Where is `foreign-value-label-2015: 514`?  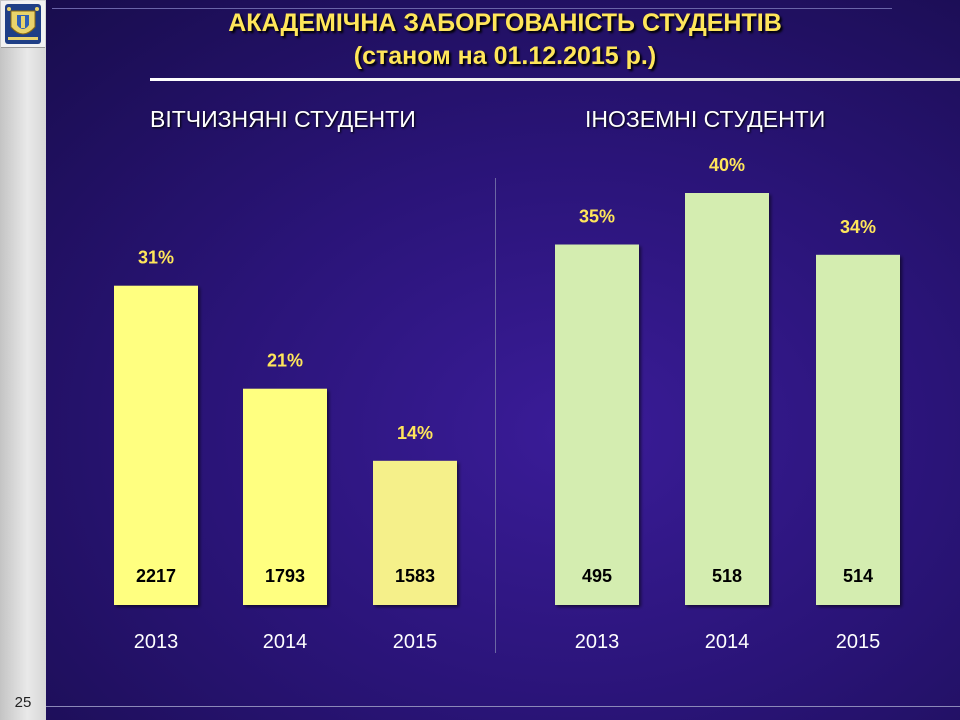 foreign-value-label-2015: 514 is located at coordinates (858, 576).